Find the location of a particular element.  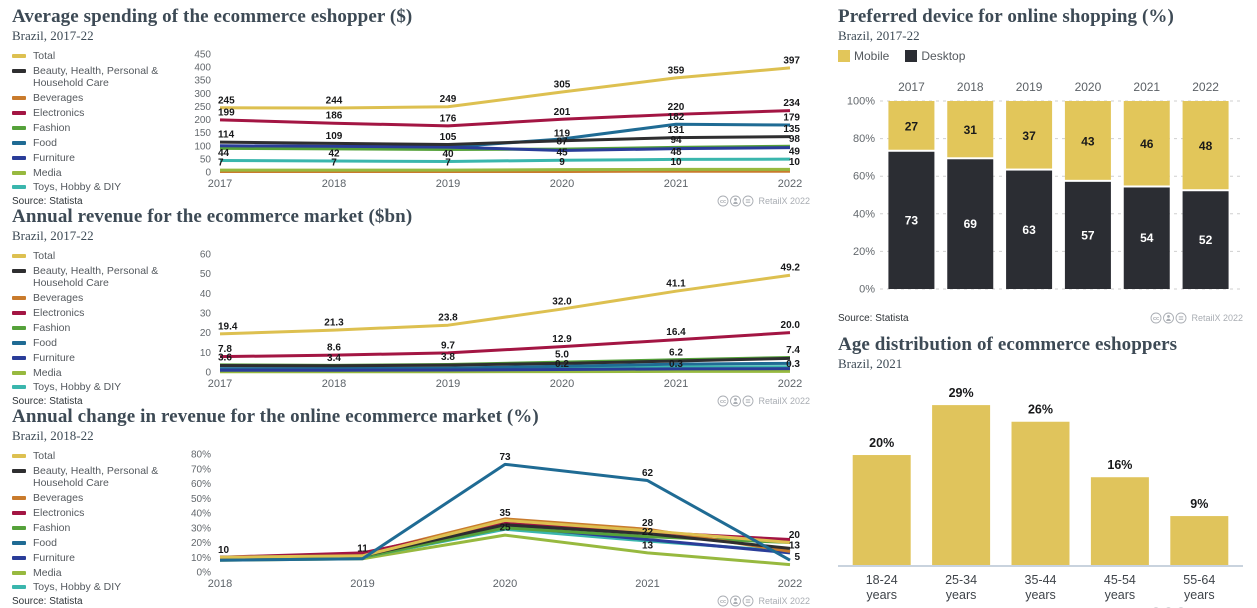

attribution: cc RetailX 2022 is located at coordinates (763, 601).